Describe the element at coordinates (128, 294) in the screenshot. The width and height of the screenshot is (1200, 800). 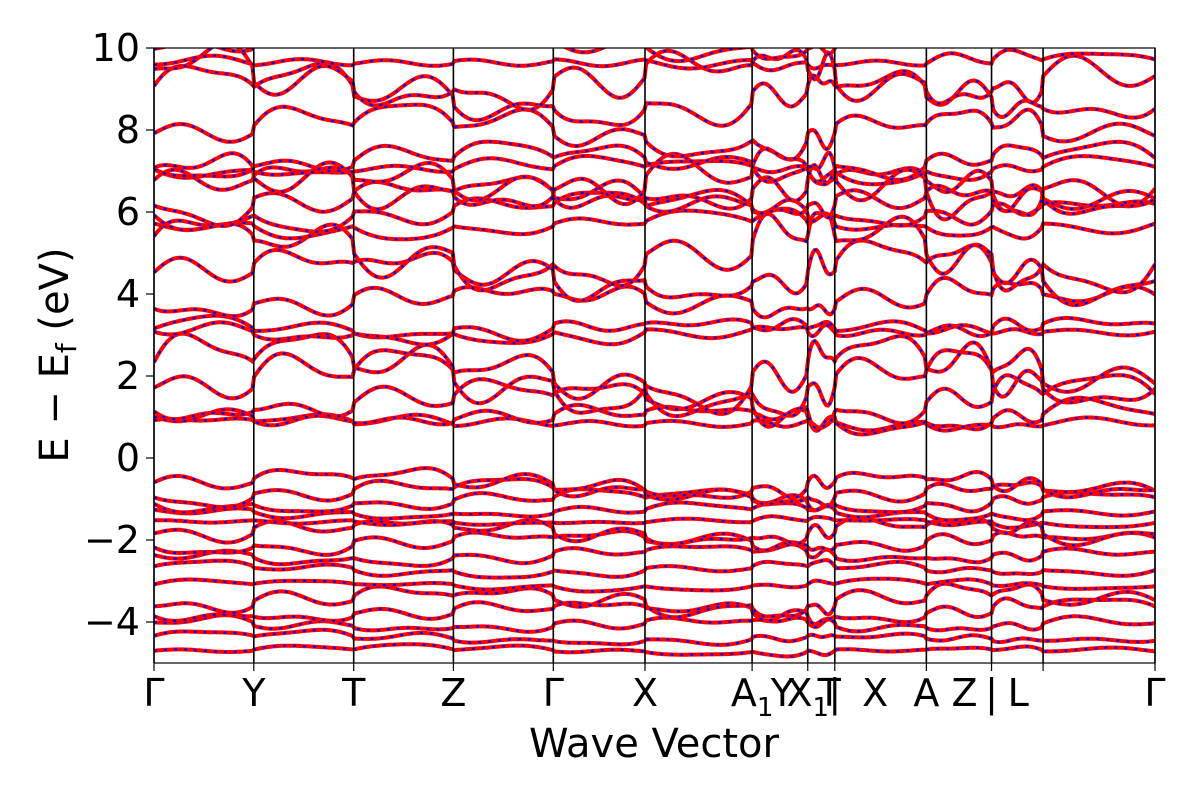
I see `y-tick-label: 4` at that location.